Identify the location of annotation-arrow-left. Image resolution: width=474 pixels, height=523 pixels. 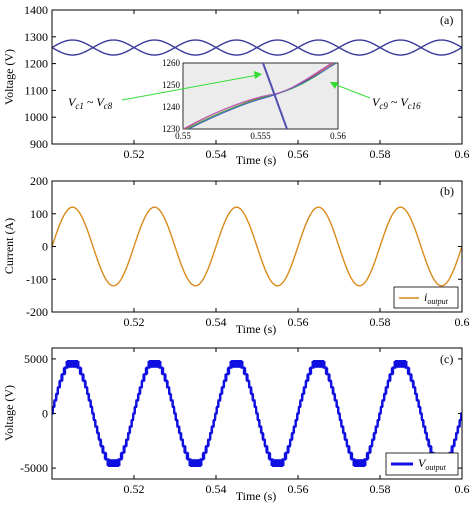
(190, 87).